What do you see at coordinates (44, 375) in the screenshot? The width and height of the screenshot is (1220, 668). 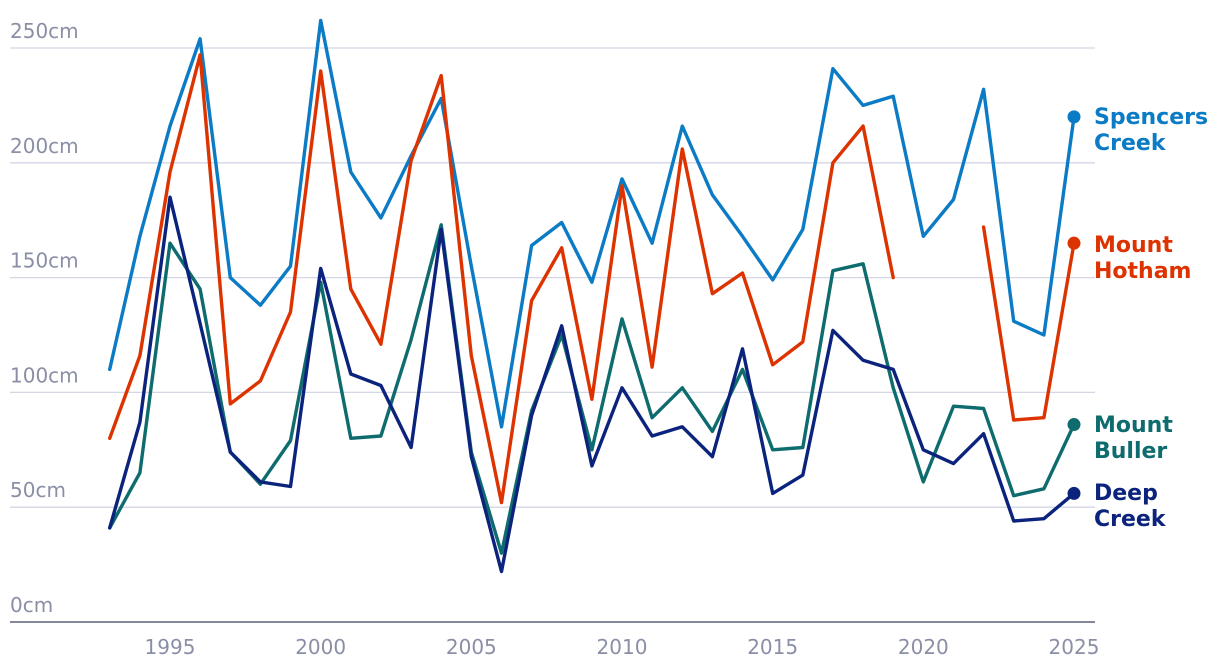 I see `y-tick-label: 100cm` at bounding box center [44, 375].